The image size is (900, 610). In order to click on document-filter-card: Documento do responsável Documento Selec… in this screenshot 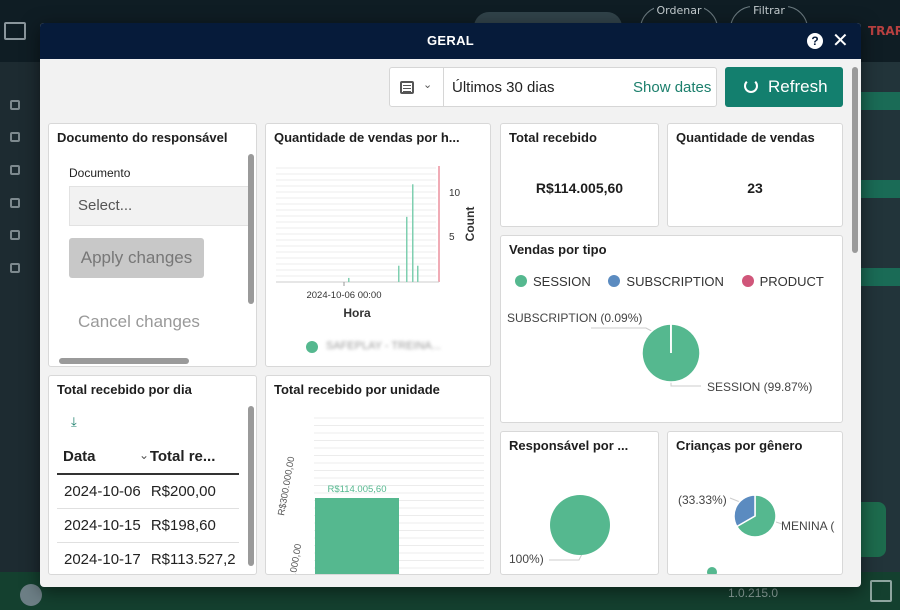, I will do `click(152, 245)`.